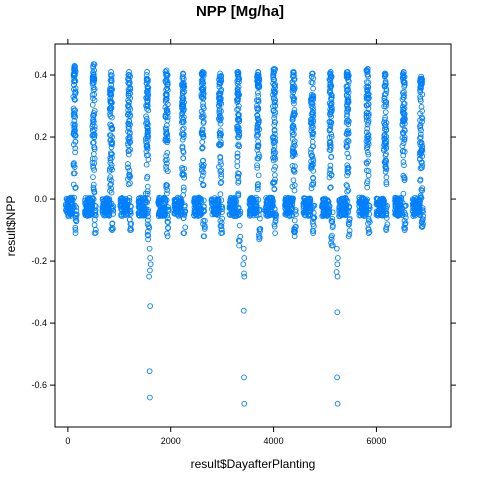 The image size is (480, 480). What do you see at coordinates (39, 261) in the screenshot?
I see `y-tick-label: -0.2` at bounding box center [39, 261].